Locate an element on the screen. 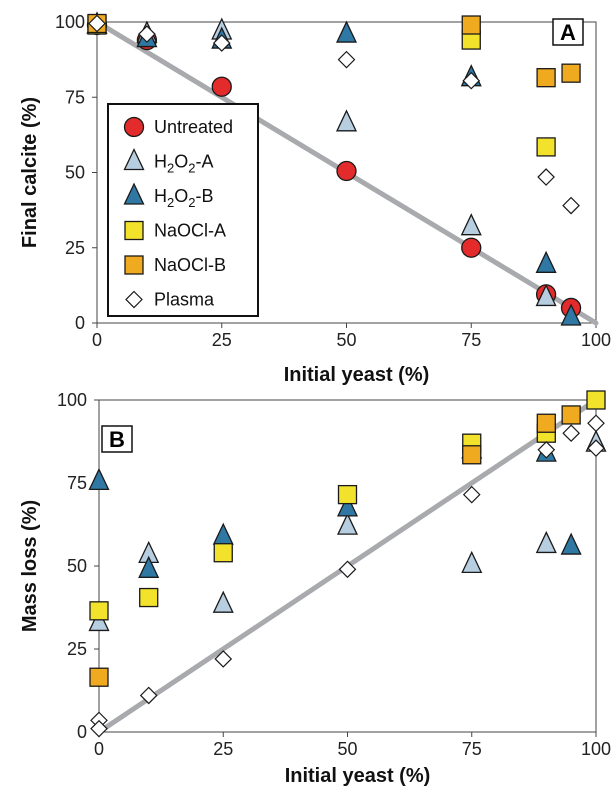 The height and width of the screenshot is (789, 614). legend-item-h2o2a: H2O2-A is located at coordinates (168, 161).